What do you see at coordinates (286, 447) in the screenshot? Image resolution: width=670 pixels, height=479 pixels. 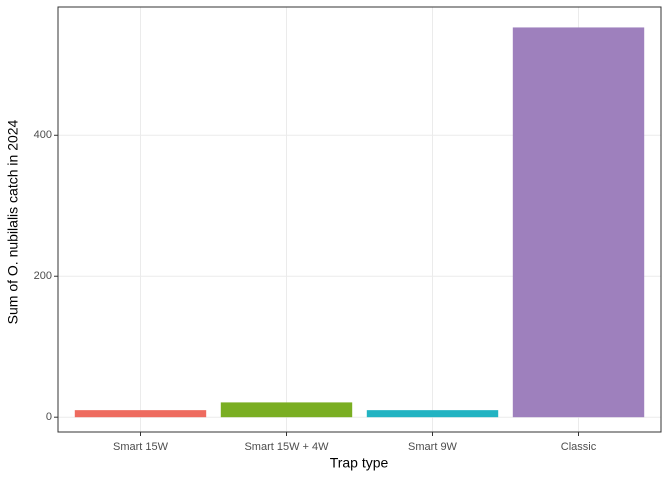 I see `x-tick-label: Smart 15W + 4W` at bounding box center [286, 447].